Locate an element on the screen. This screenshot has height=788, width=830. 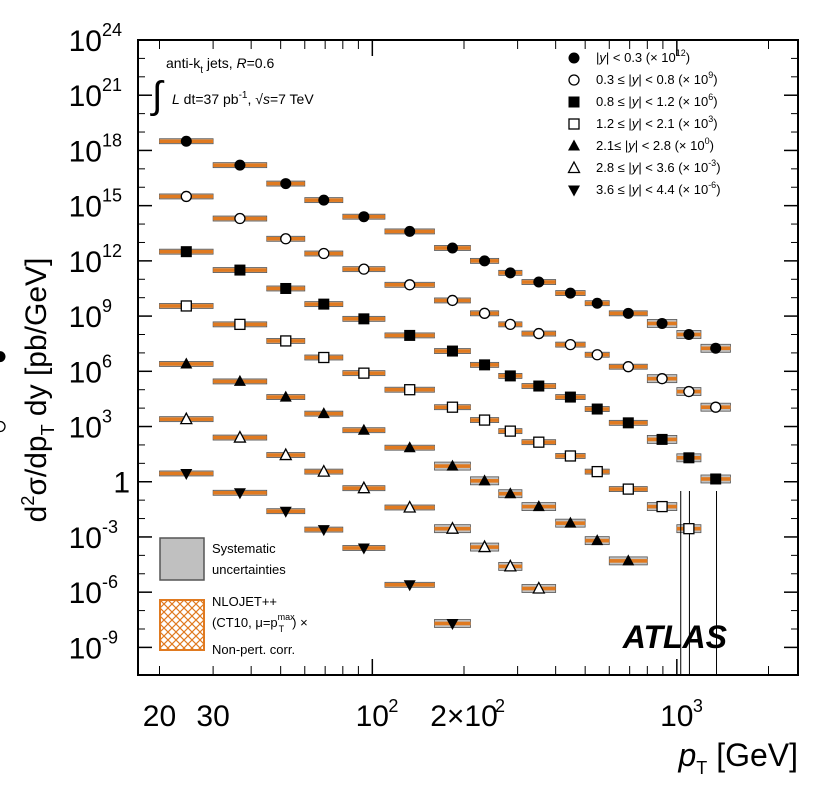
systematic-swatch is located at coordinates (182, 559).